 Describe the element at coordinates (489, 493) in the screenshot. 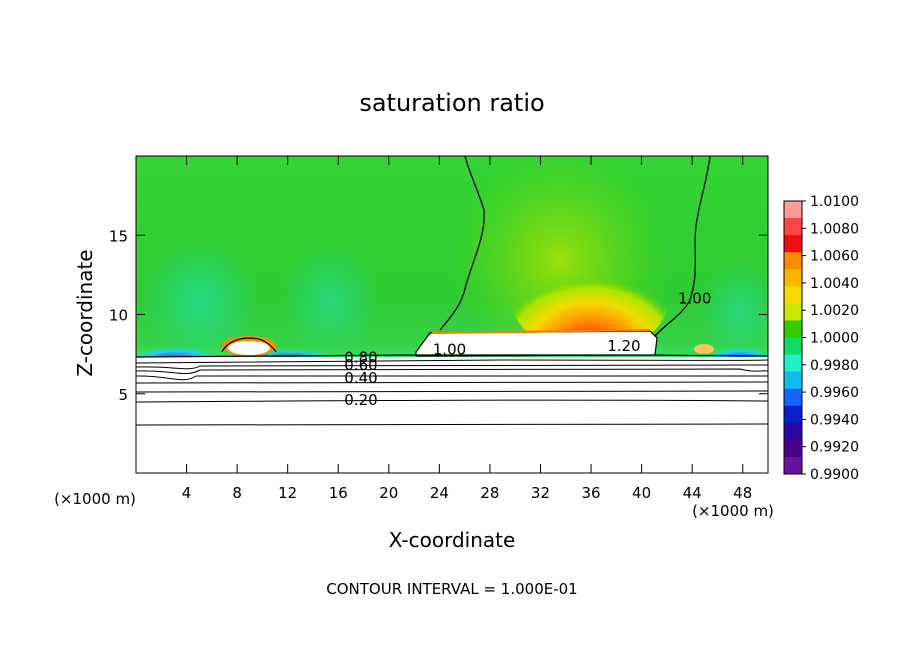

I see `x-tick-label: 28` at that location.